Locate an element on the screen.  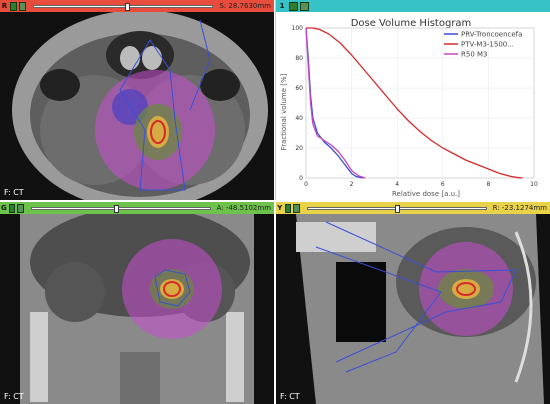
coronal-slider-thumb is located at coordinates (116, 208).